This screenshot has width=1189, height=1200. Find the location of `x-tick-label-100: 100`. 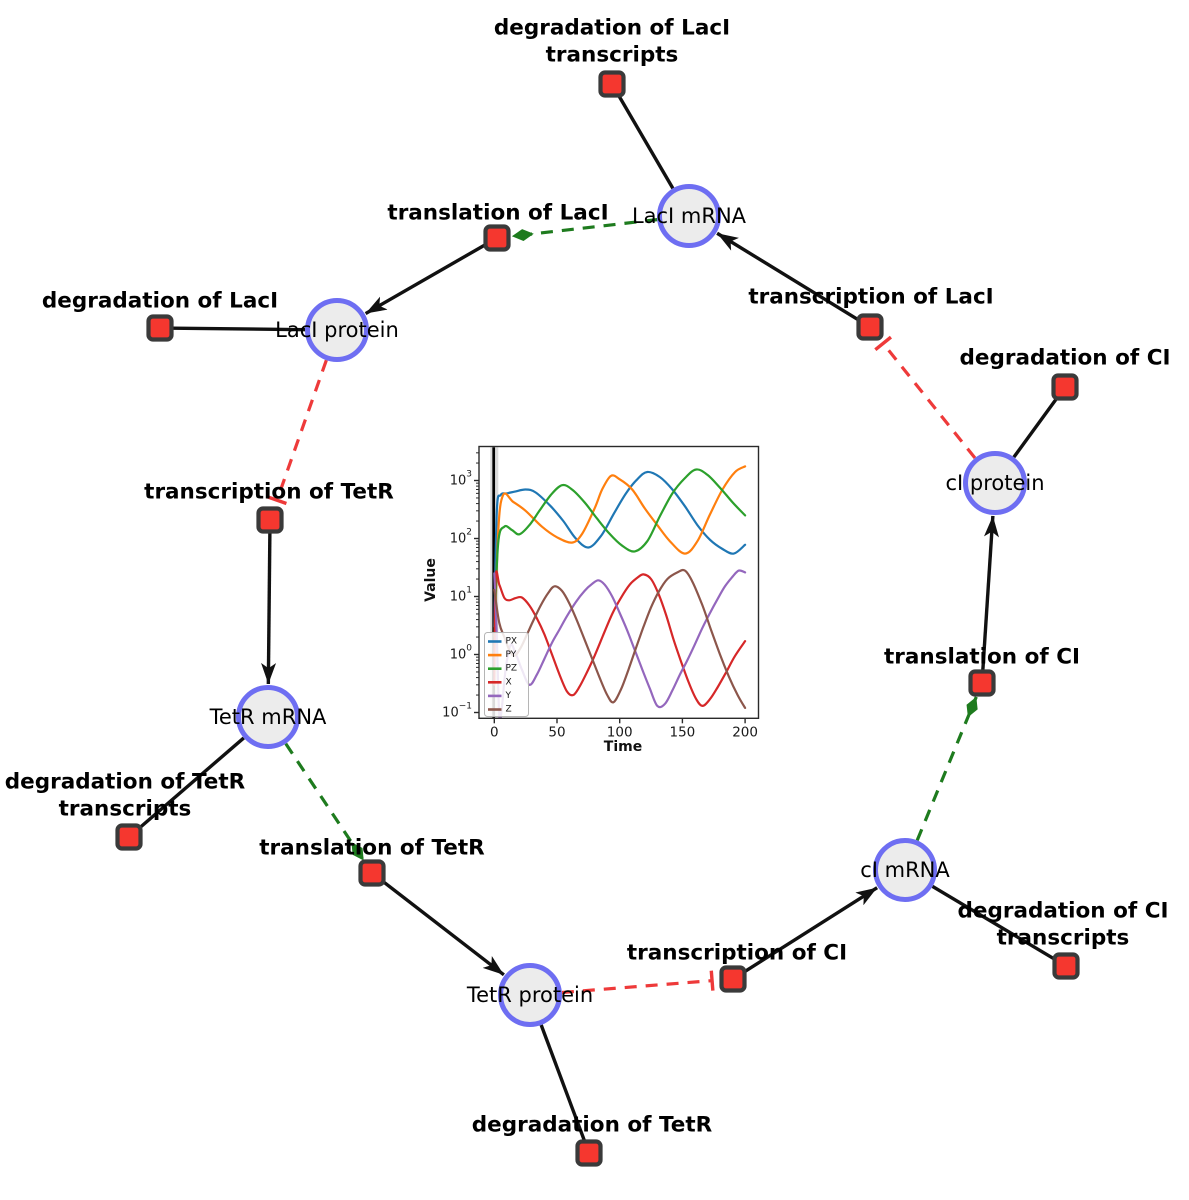

x-tick-label-100: 100 is located at coordinates (620, 732).